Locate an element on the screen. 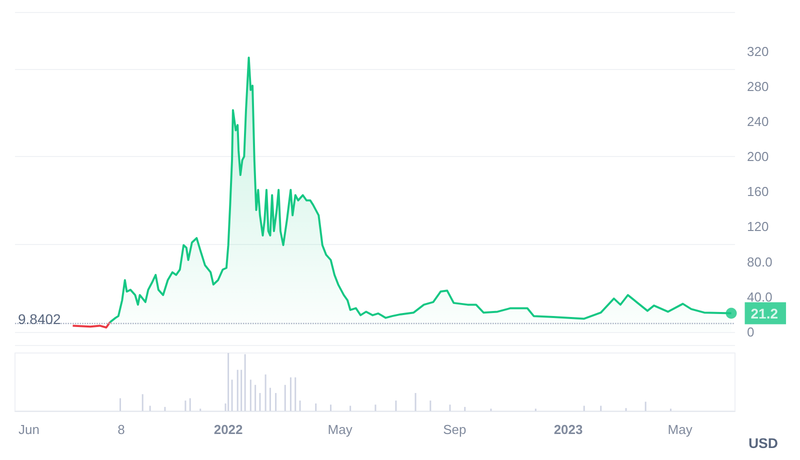 Image resolution: width=800 pixels, height=460 pixels. y-tick-label: 120 is located at coordinates (758, 226).